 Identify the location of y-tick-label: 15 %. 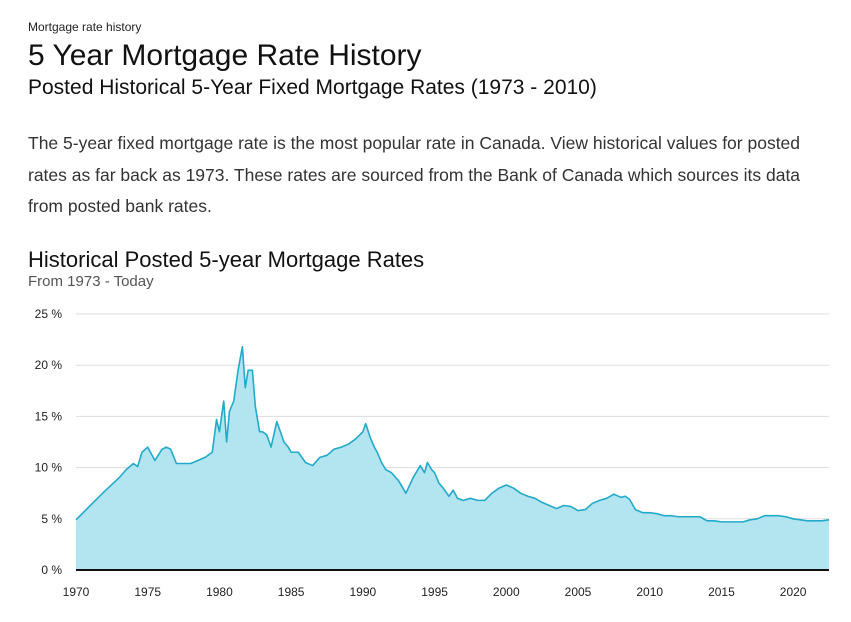
(49, 416).